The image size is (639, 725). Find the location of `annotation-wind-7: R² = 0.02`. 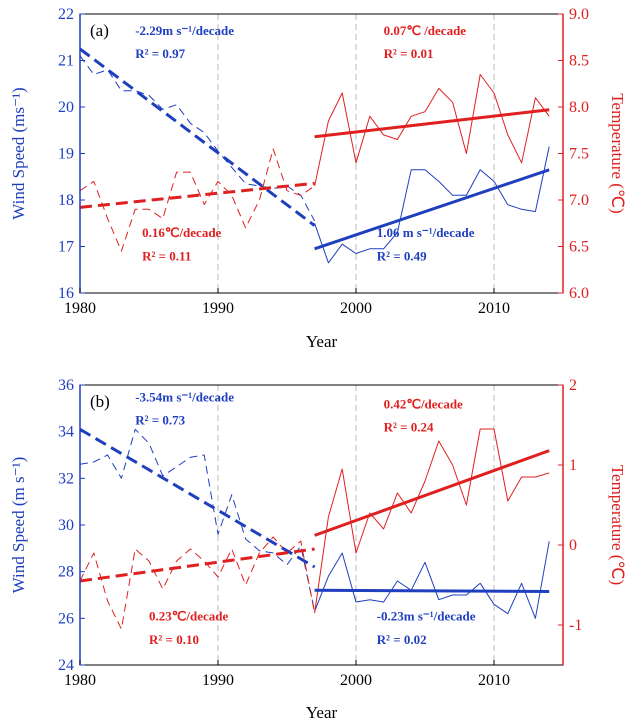

annotation-wind-7: R² = 0.02 is located at coordinates (402, 639).